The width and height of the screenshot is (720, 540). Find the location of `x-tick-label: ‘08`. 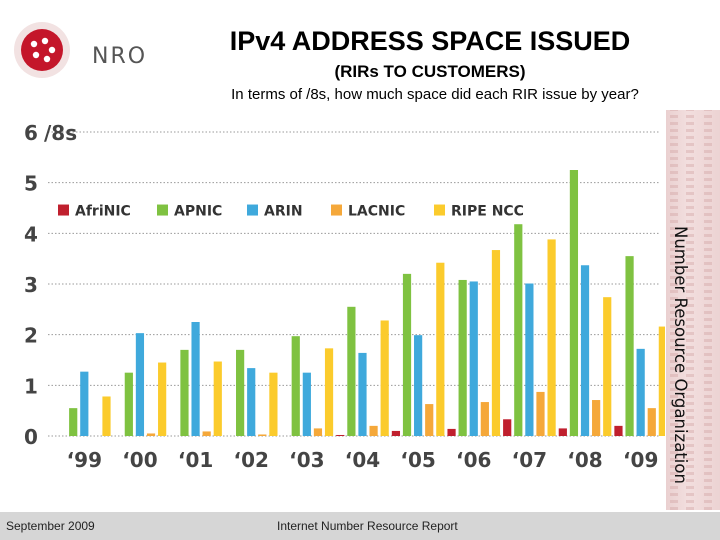

x-tick-label: ‘08 is located at coordinates (584, 460).